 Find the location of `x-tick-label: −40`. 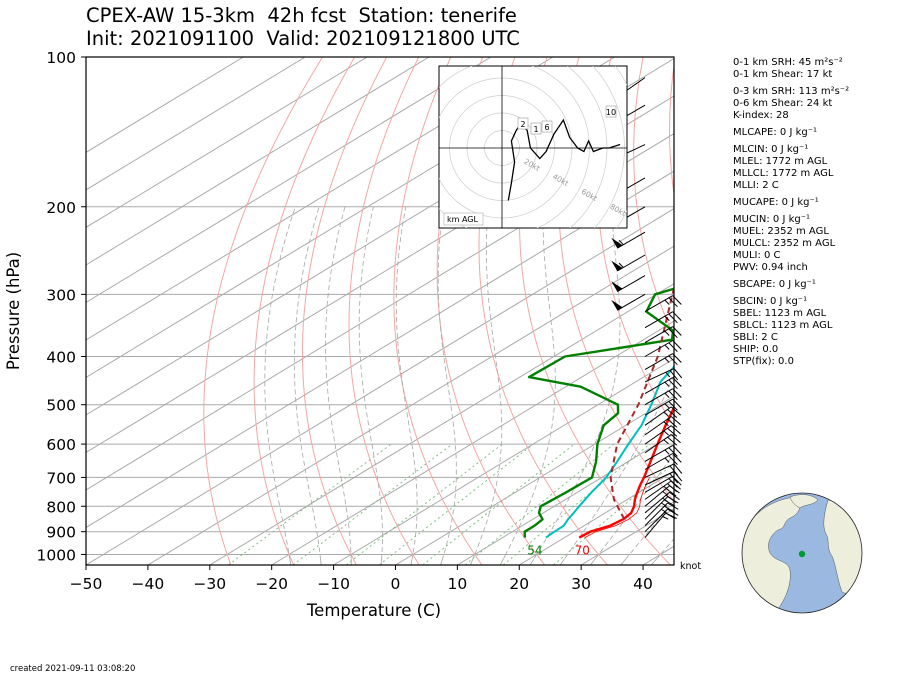

x-tick-label: −40 is located at coordinates (148, 584).